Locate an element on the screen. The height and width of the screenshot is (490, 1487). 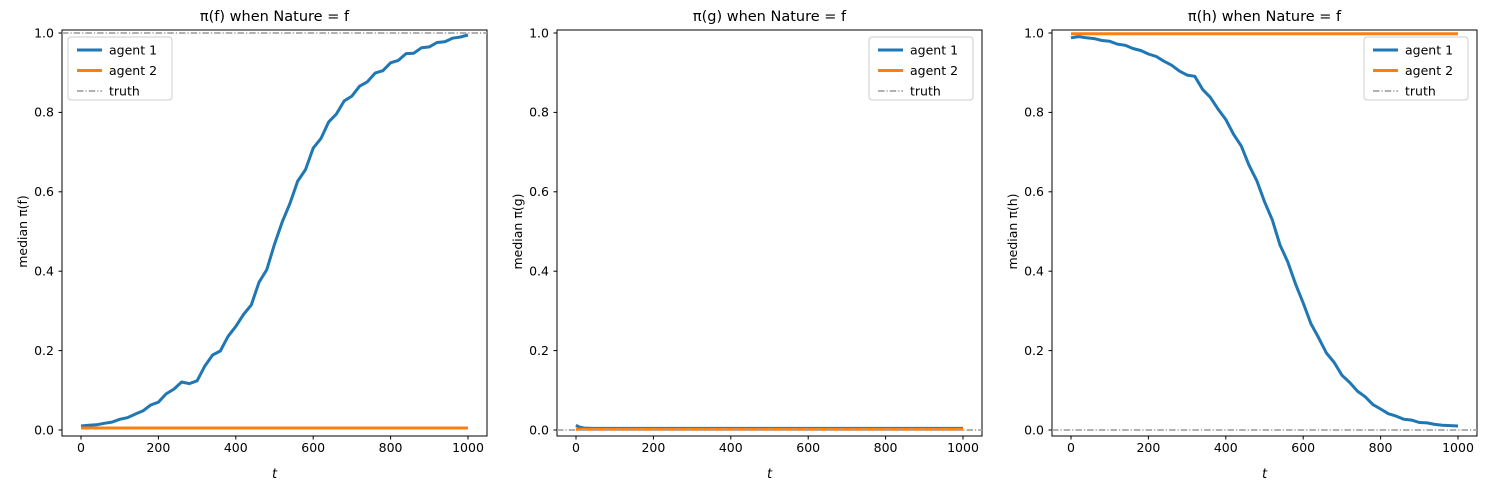
y-axis-label: median π(h) is located at coordinates (1012, 231).